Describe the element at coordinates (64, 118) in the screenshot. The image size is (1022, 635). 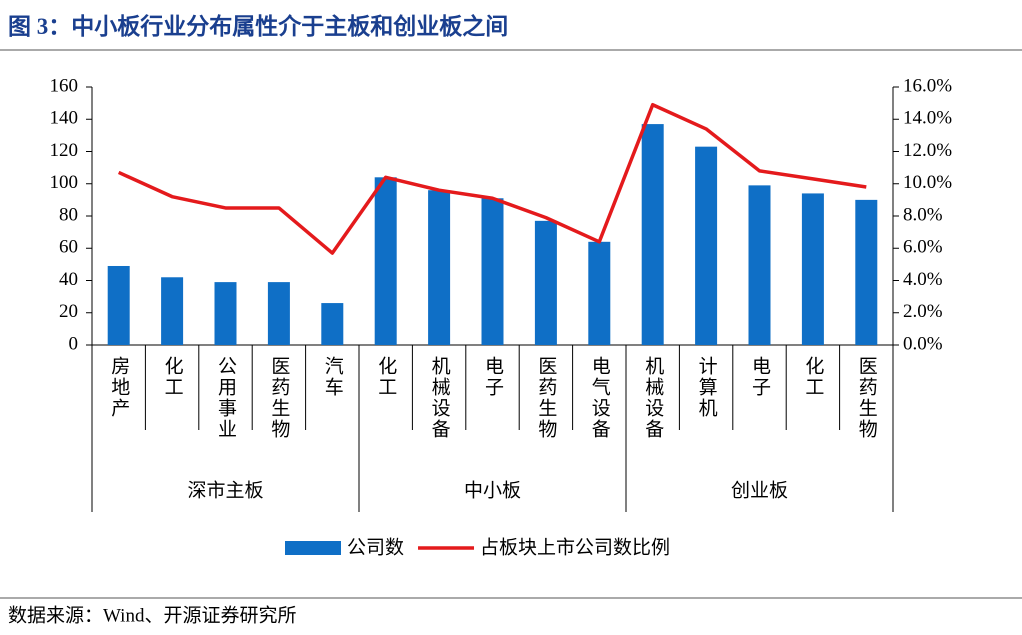
I see `y-tick-label: 140` at that location.